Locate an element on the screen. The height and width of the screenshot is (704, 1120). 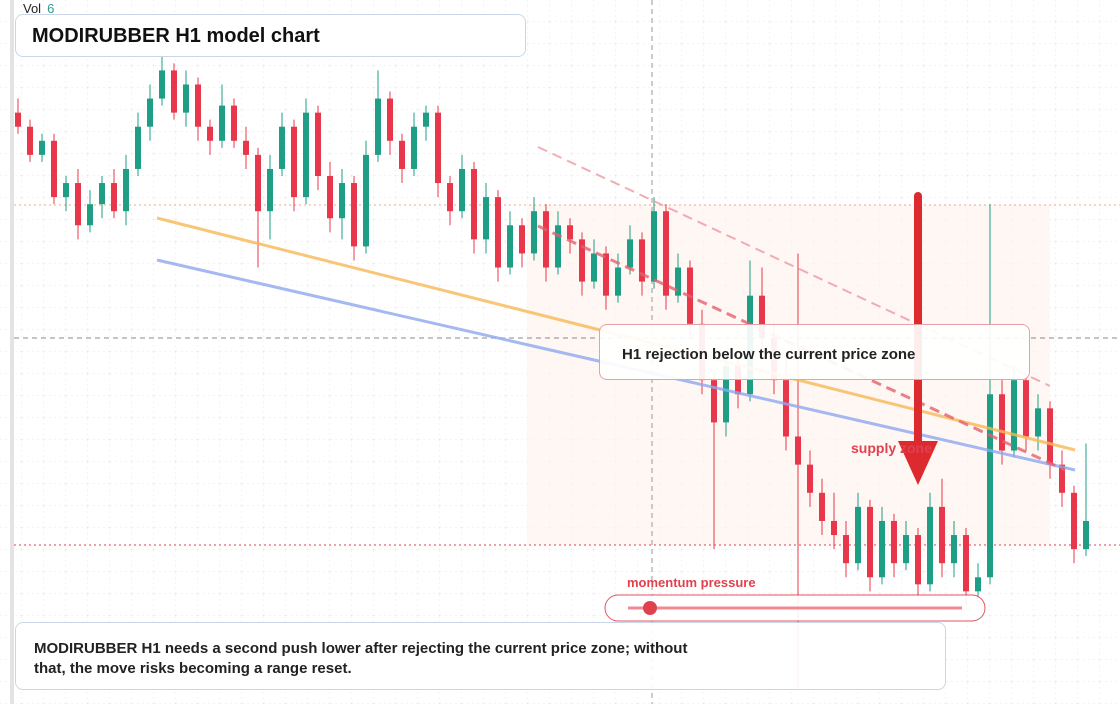
volume-label: Vol 6 is located at coordinates (38, 8).